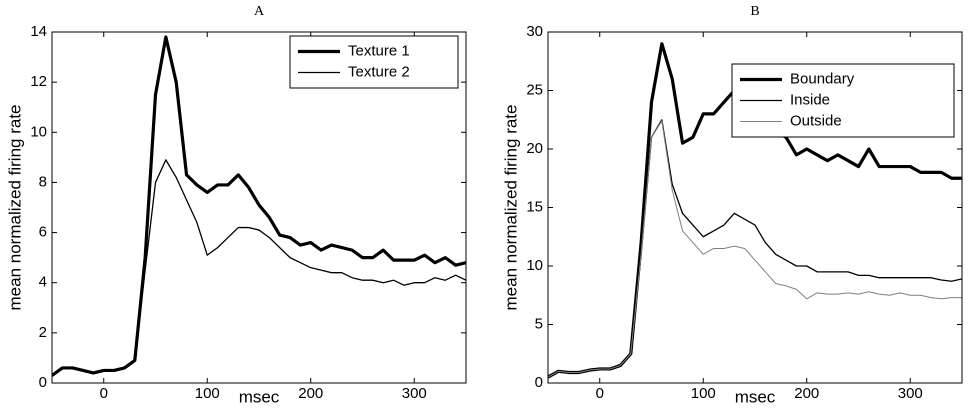  Describe the element at coordinates (43, 282) in the screenshot. I see `y-tick-label: 4` at that location.